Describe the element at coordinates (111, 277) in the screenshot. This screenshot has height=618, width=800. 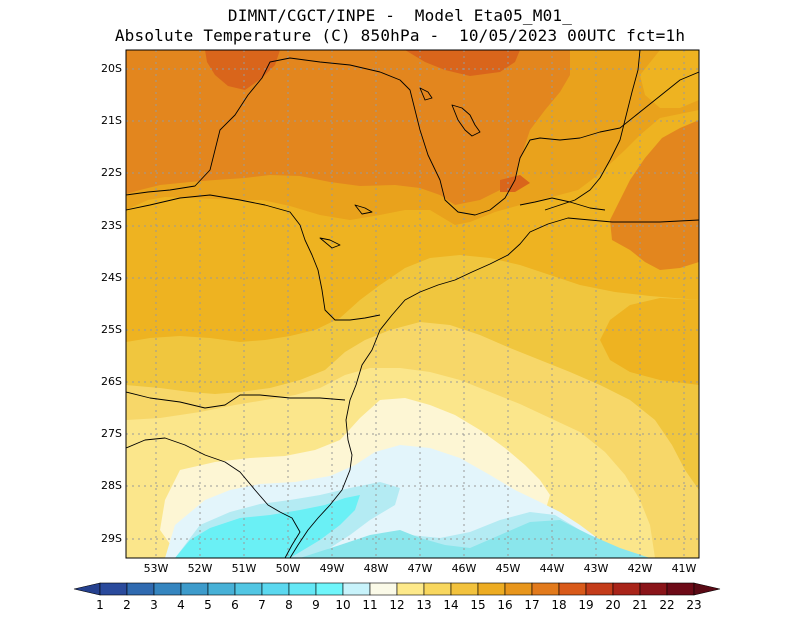
I see `lat-label: 24S` at that location.